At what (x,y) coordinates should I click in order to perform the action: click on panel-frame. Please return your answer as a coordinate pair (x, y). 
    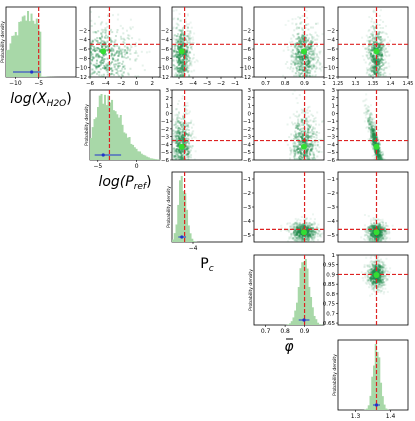
    Looking at the image, I should click on (289, 42).